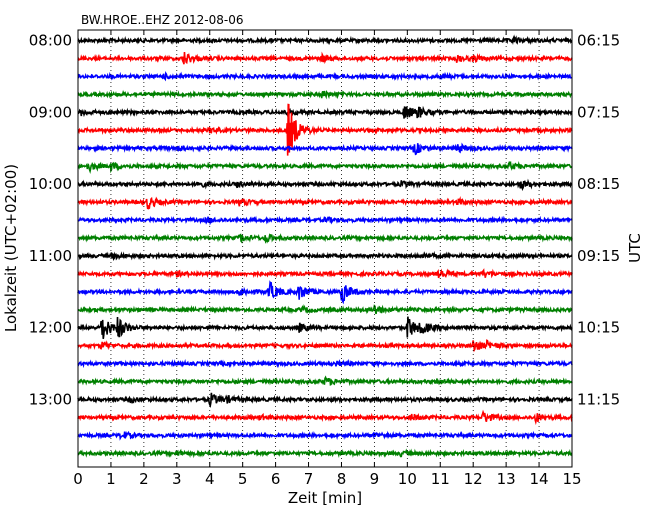 The width and height of the screenshot is (650, 520). What do you see at coordinates (50, 328) in the screenshot?
I see `left-tick-label: 12:00` at bounding box center [50, 328].